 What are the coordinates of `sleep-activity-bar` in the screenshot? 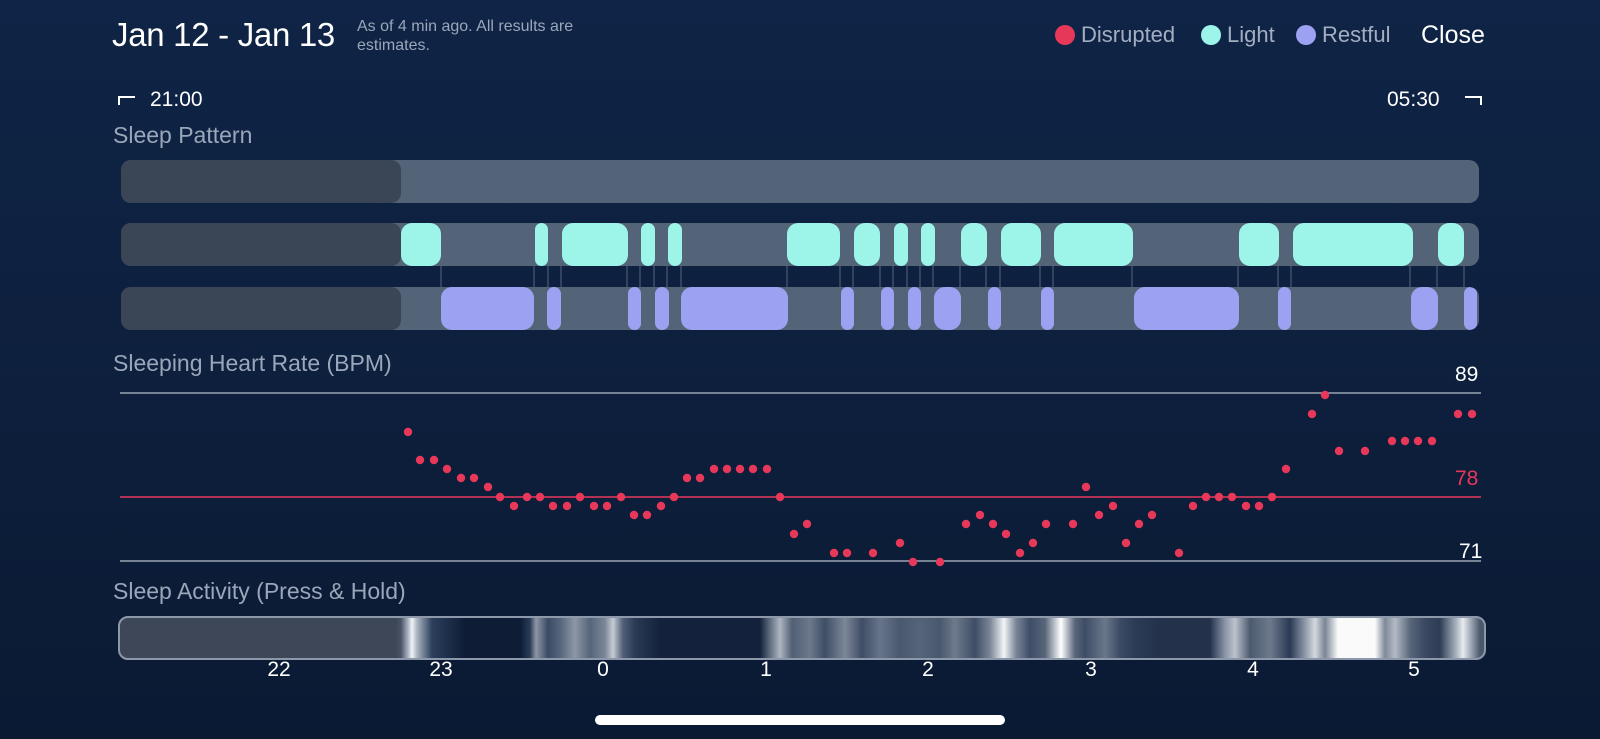 It's located at (802, 638).